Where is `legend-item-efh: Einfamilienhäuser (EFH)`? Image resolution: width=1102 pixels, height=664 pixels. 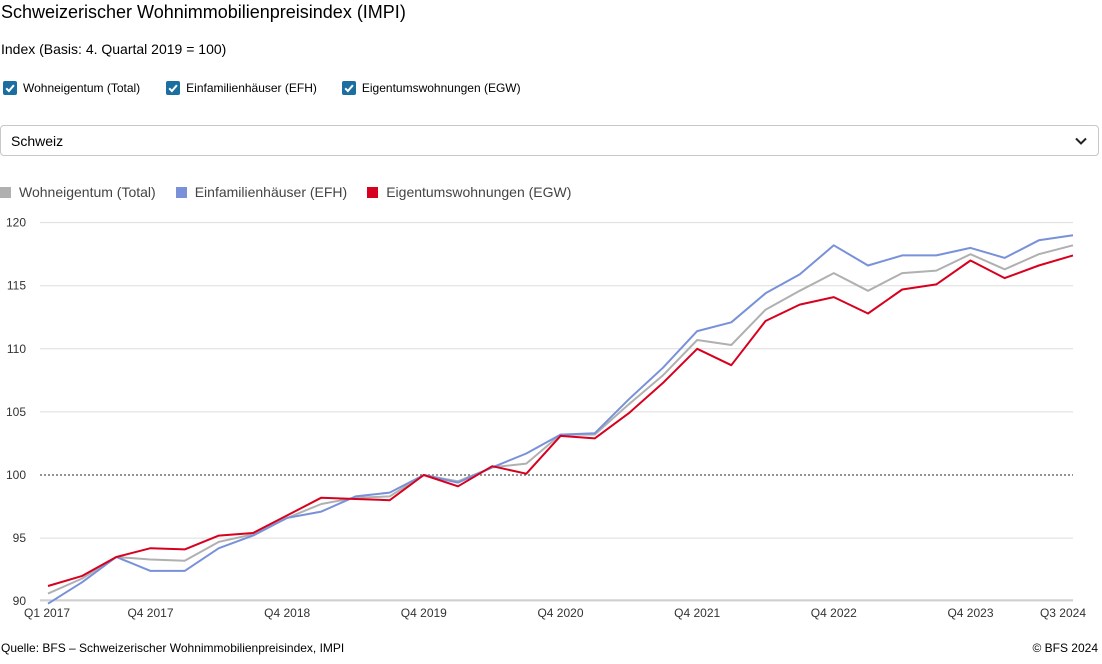 legend-item-efh: Einfamilienhäuser (EFH) is located at coordinates (261, 192).